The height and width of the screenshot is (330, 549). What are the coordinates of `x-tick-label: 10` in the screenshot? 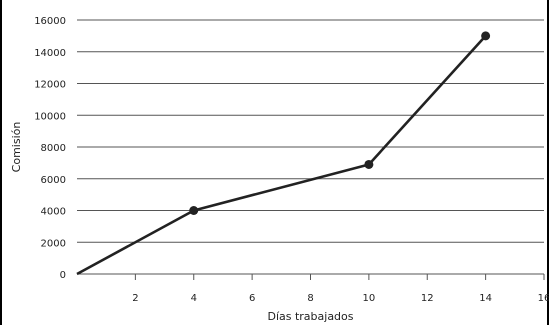 It's located at (369, 298).